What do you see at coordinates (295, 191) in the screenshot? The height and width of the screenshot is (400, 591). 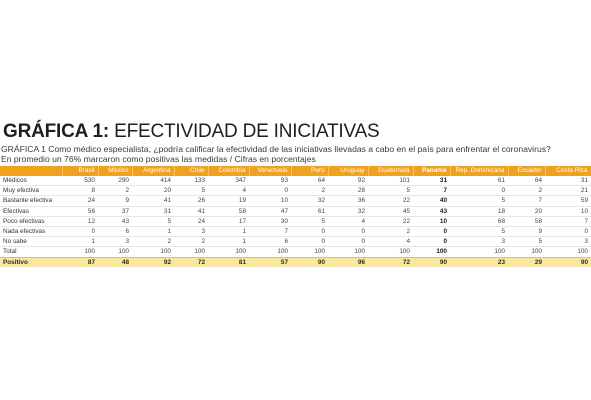 I see `table-row: Muy efectiva 8 2 20 5 4 0 2 28 5 7 0 2 21` at bounding box center [295, 191].